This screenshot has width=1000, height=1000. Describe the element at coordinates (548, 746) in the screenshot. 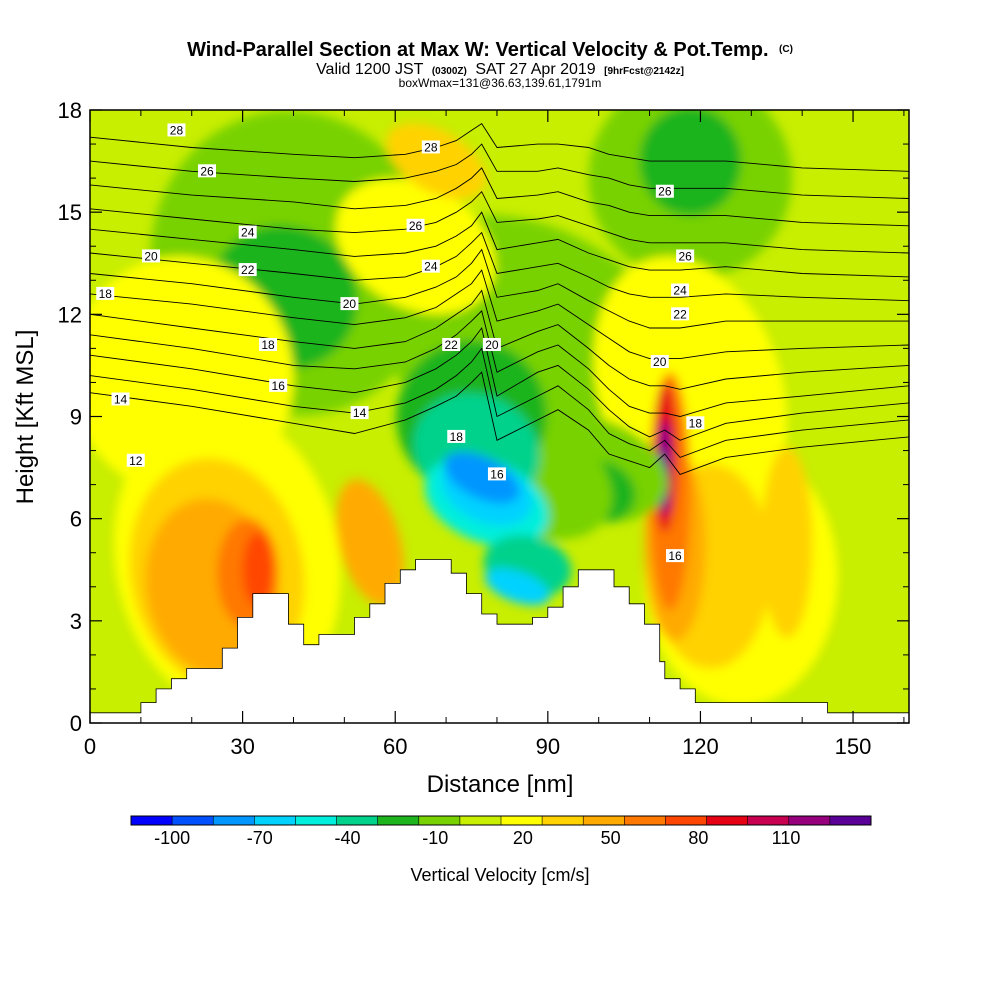

I see `x-tick-label: 90` at that location.